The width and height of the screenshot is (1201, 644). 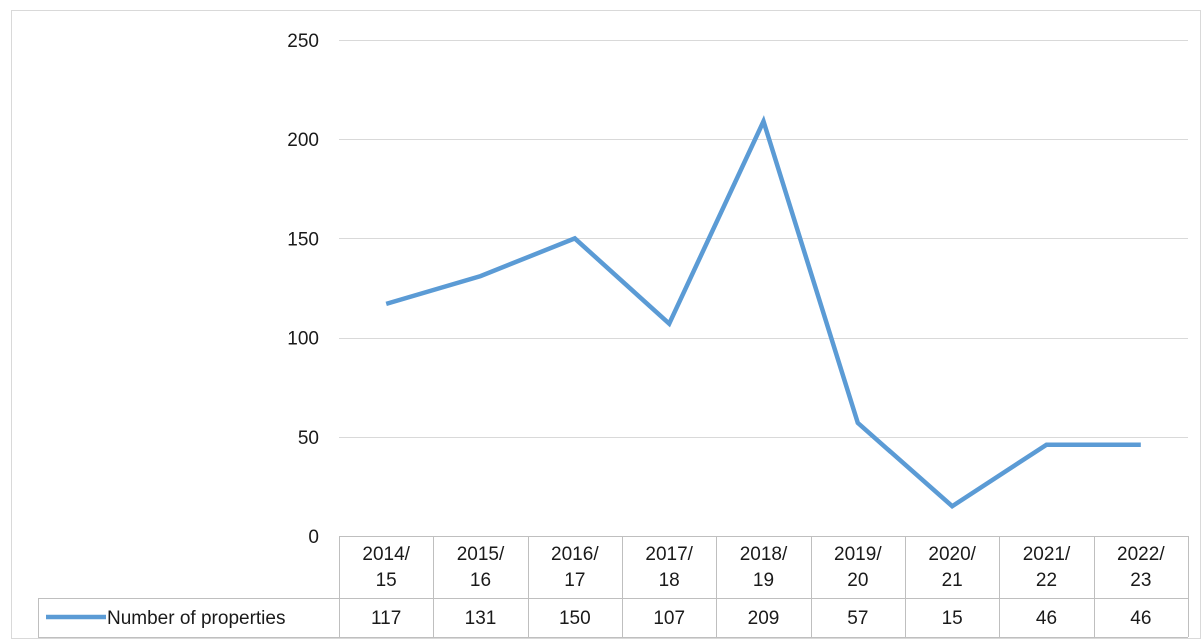 What do you see at coordinates (480, 580) in the screenshot?
I see `x-tick-label: 16` at bounding box center [480, 580].